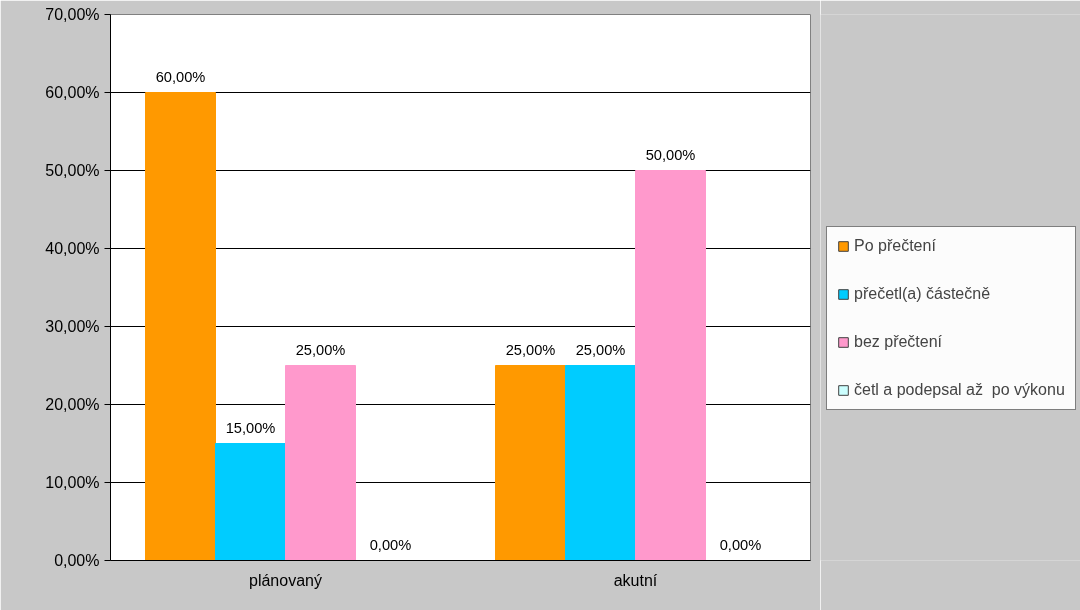 The image size is (1080, 610). I want to click on legend-label: Po přečtení, so click(895, 246).